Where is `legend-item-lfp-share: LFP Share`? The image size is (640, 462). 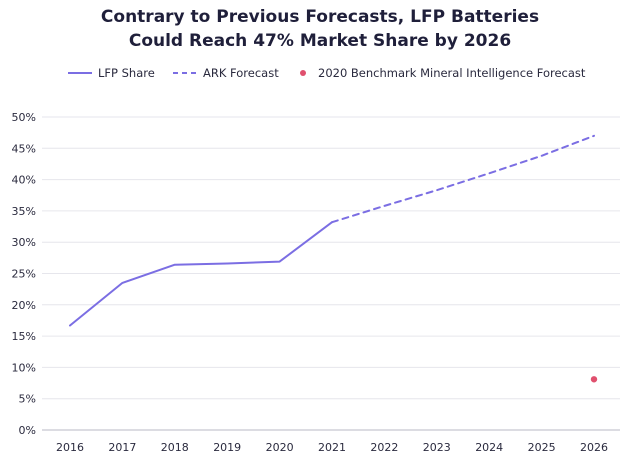
legend-item-lfp-share: LFP Share is located at coordinates (111, 73).